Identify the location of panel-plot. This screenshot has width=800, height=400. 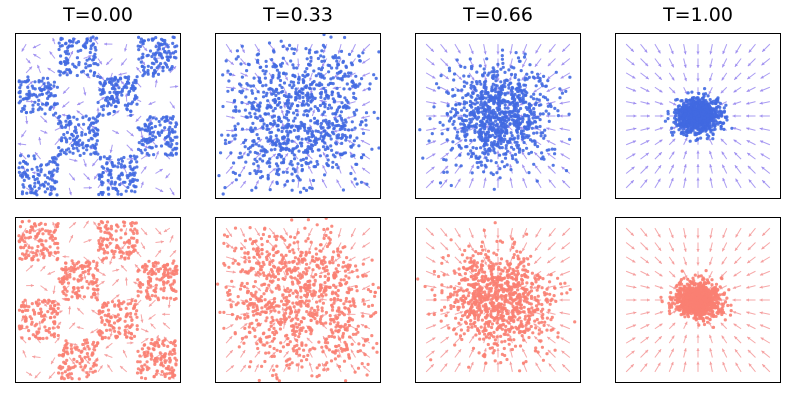
(98, 300).